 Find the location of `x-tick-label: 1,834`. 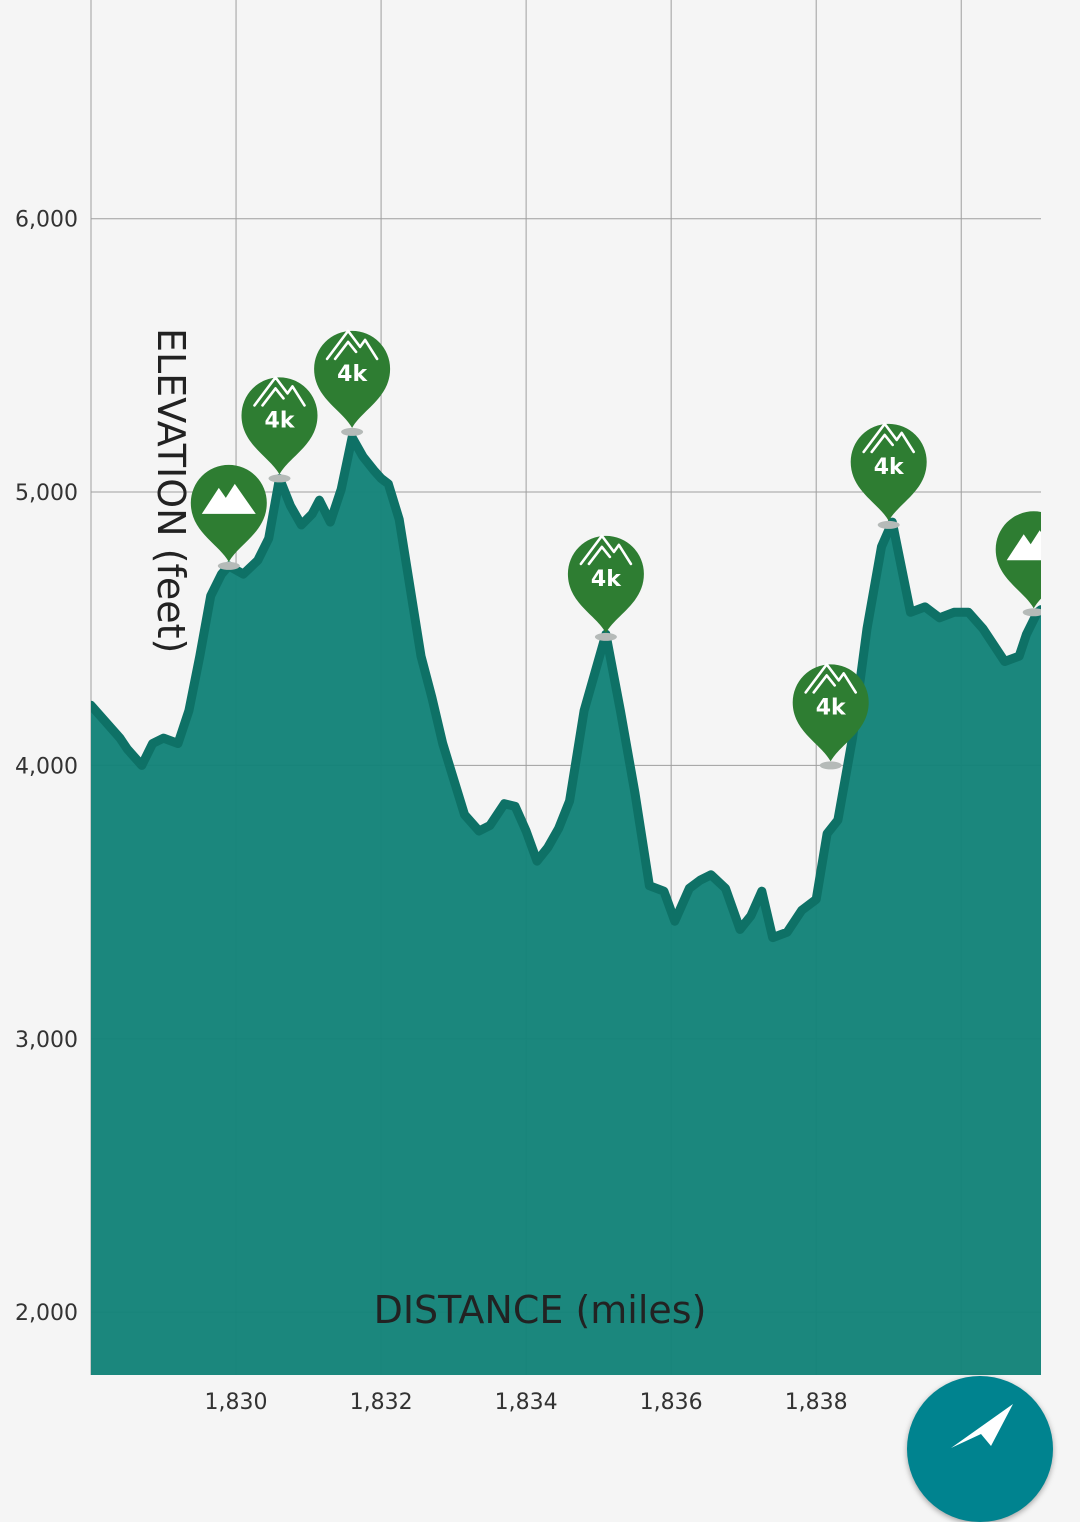

x-tick-label: 1,834 is located at coordinates (526, 1402).